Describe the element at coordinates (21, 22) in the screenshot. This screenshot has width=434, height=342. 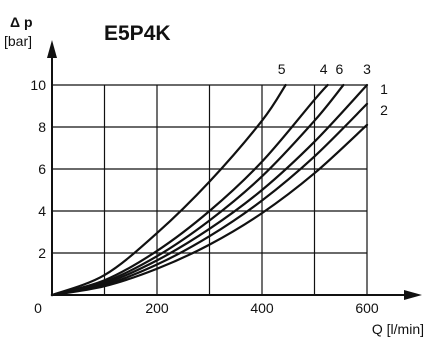
I see `y-axis-symbol: Δ p` at that location.